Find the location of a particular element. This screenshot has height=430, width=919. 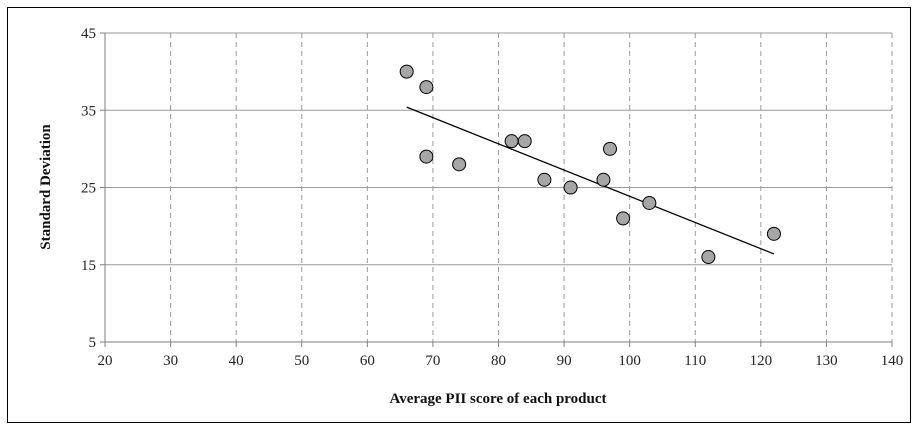

x-tick-label: 40 is located at coordinates (236, 361).